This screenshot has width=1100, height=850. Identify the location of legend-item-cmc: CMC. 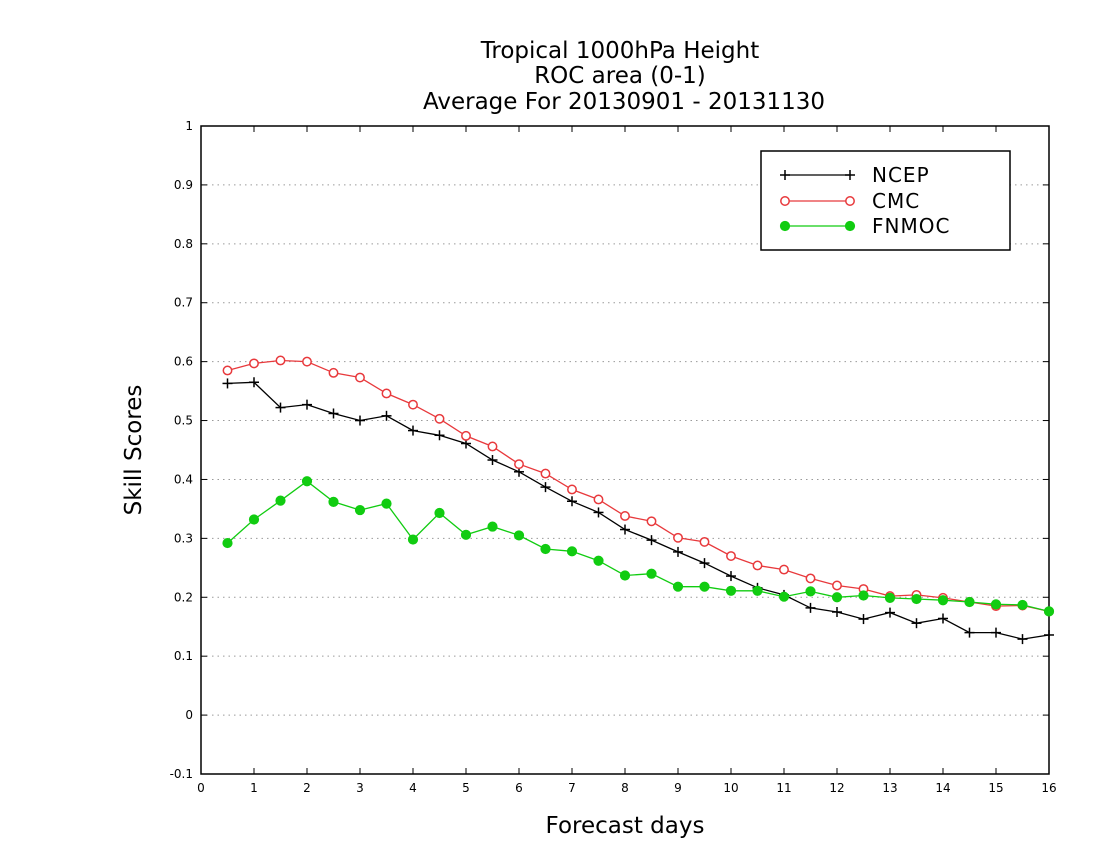
(849, 201).